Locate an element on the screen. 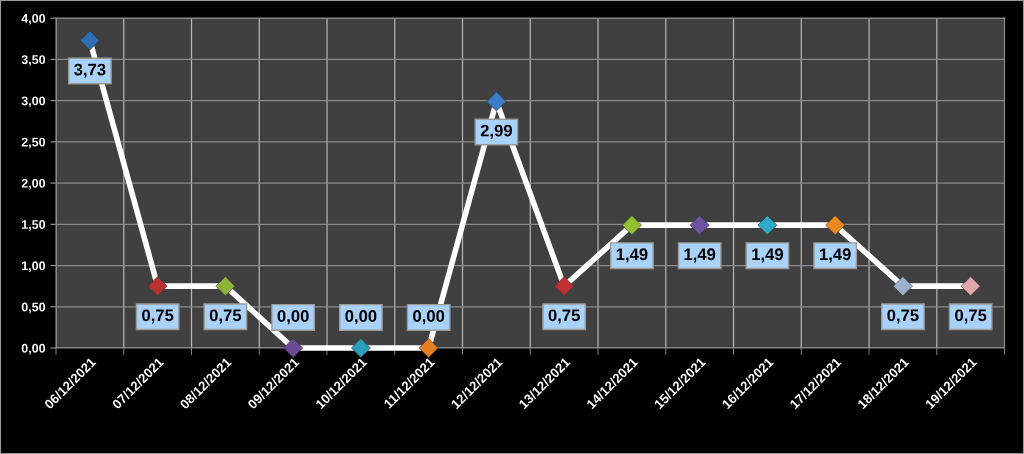 This screenshot has height=454, width=1024. y-tick-label: 3,50 is located at coordinates (33, 60).